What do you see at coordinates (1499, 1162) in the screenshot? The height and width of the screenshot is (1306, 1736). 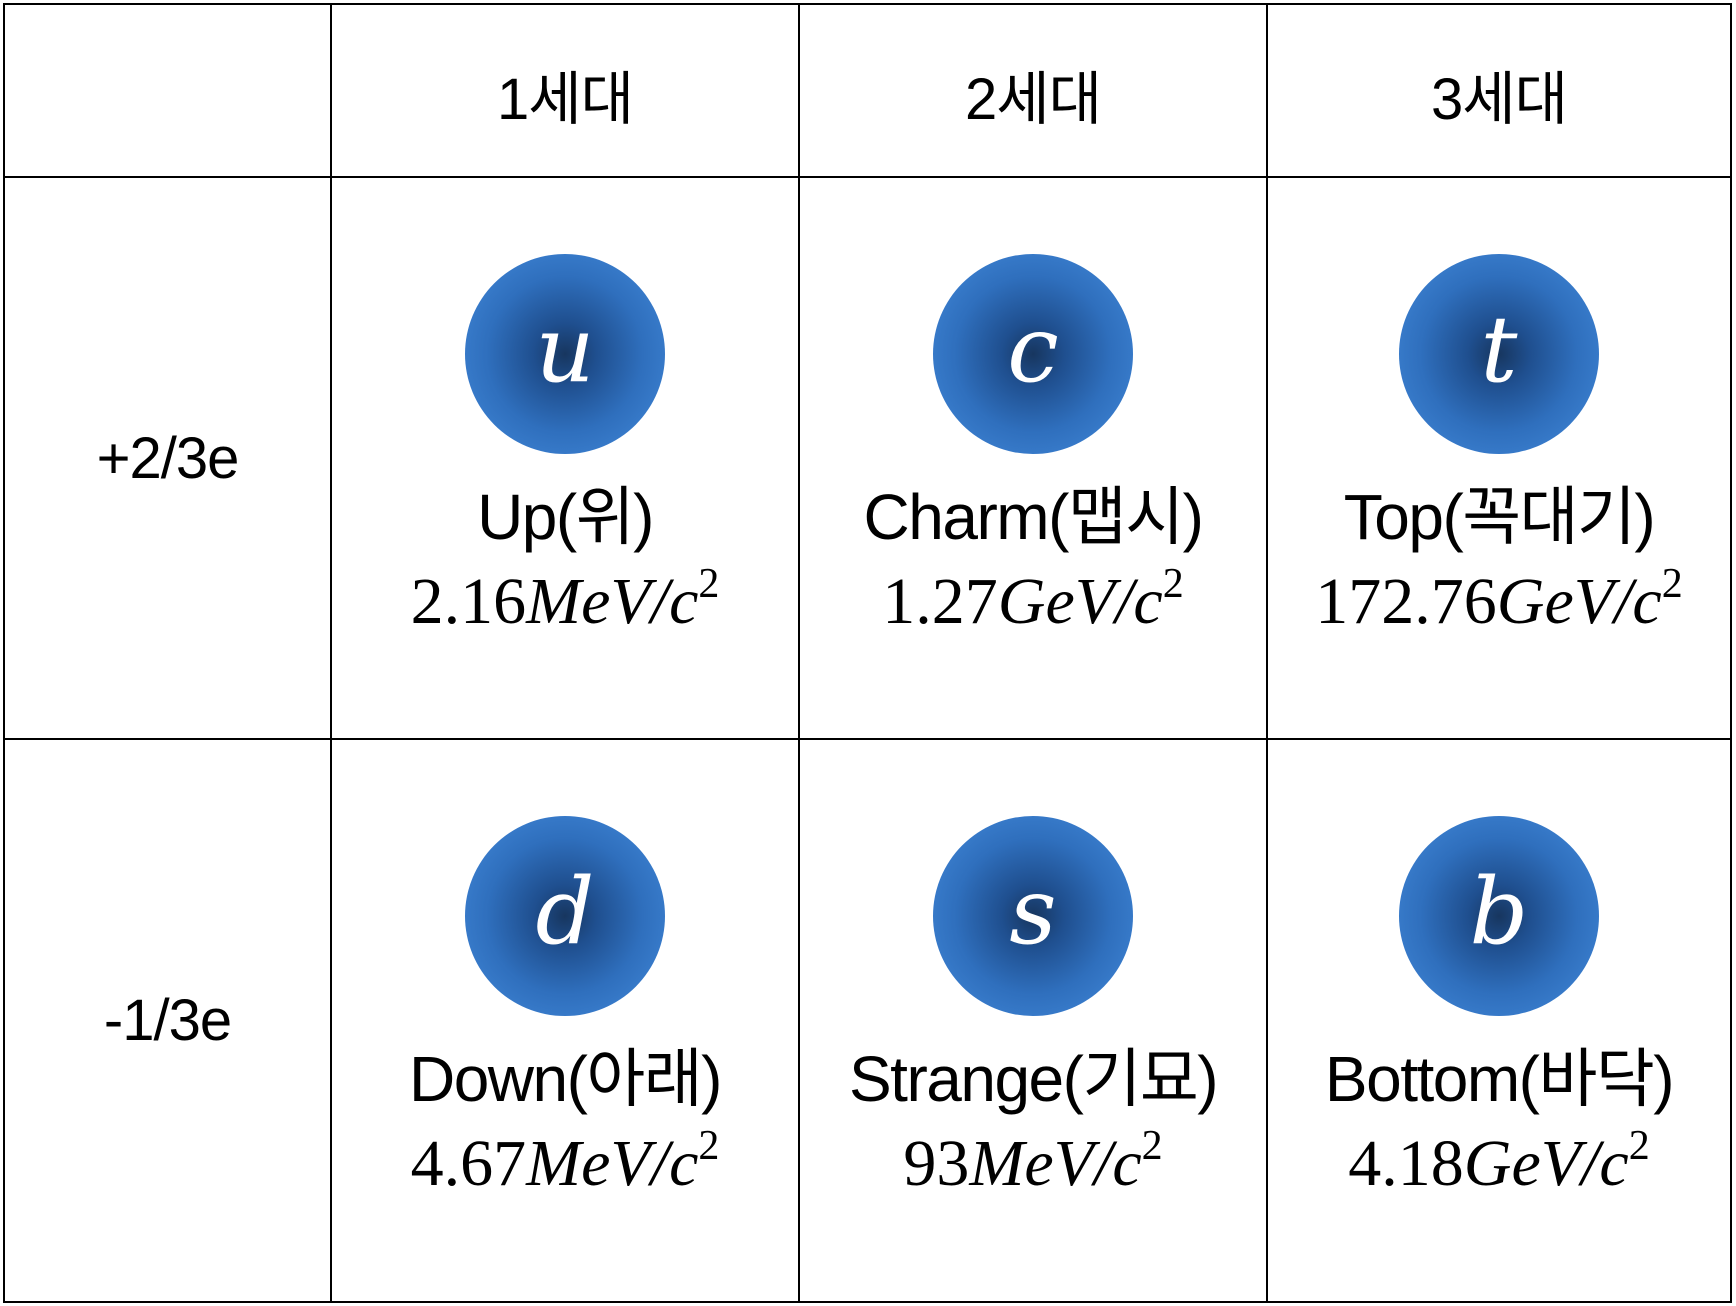 I see `quark-mass: 4.18GeV/c2` at bounding box center [1499, 1162].